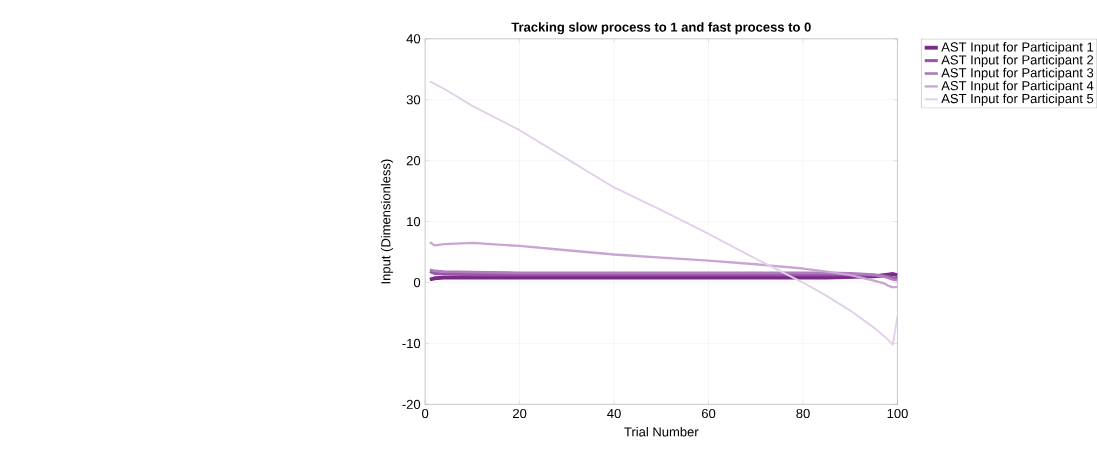  What do you see at coordinates (803, 413) in the screenshot?
I see `x-tick-label: 80` at bounding box center [803, 413].